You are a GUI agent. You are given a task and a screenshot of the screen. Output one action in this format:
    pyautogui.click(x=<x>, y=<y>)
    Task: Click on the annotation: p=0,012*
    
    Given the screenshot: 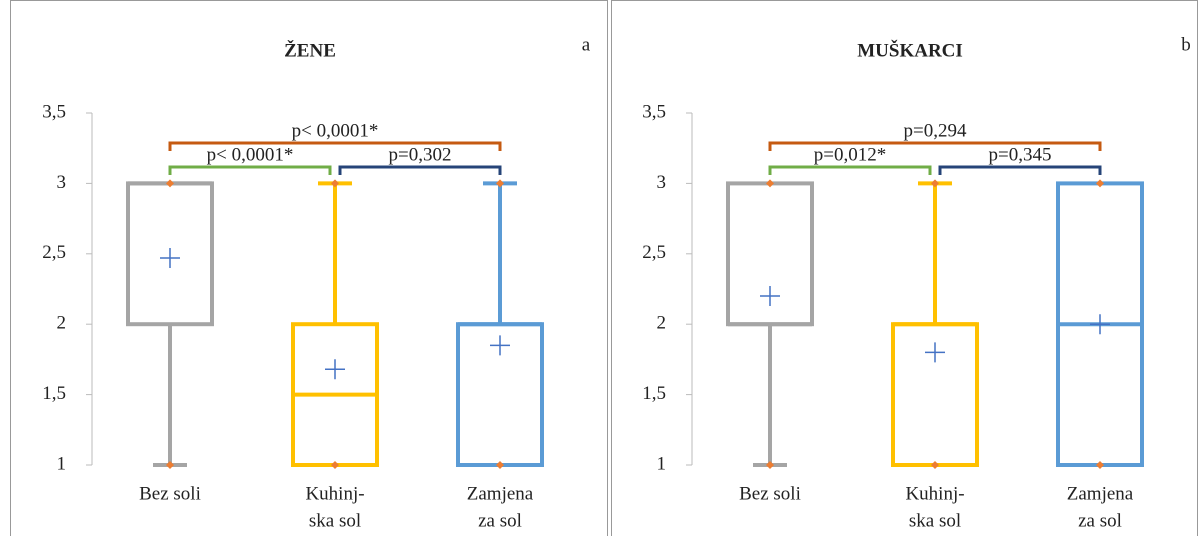 What is the action you would take?
    pyautogui.click(x=850, y=154)
    